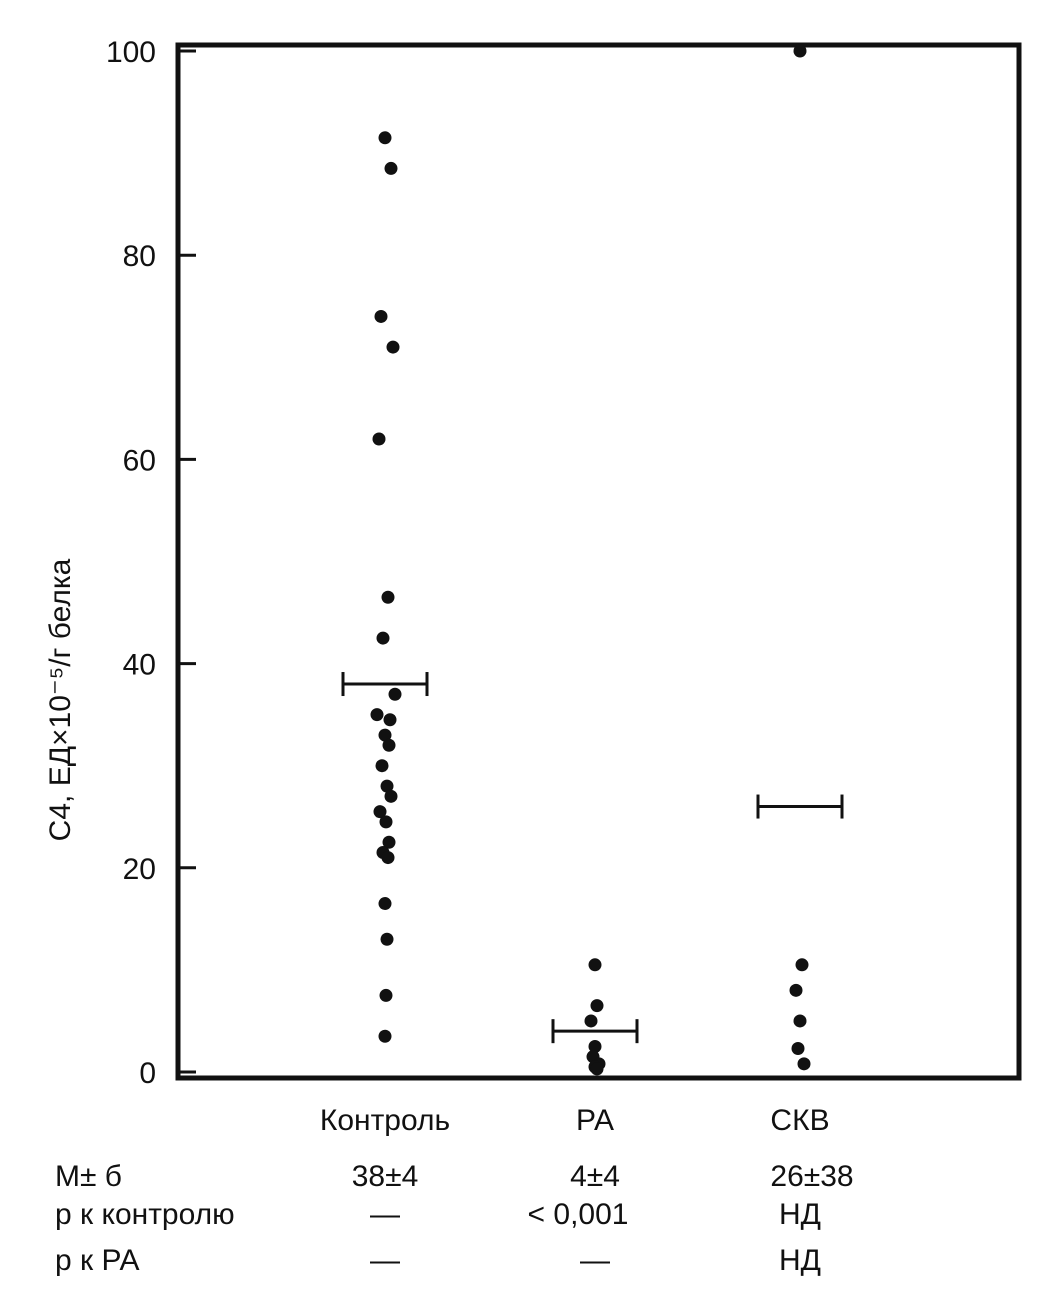 This screenshot has height=1308, width=1064. Describe the element at coordinates (575, 1120) in the screenshot. I see `x-axis: Контроль РА СКВ` at that location.